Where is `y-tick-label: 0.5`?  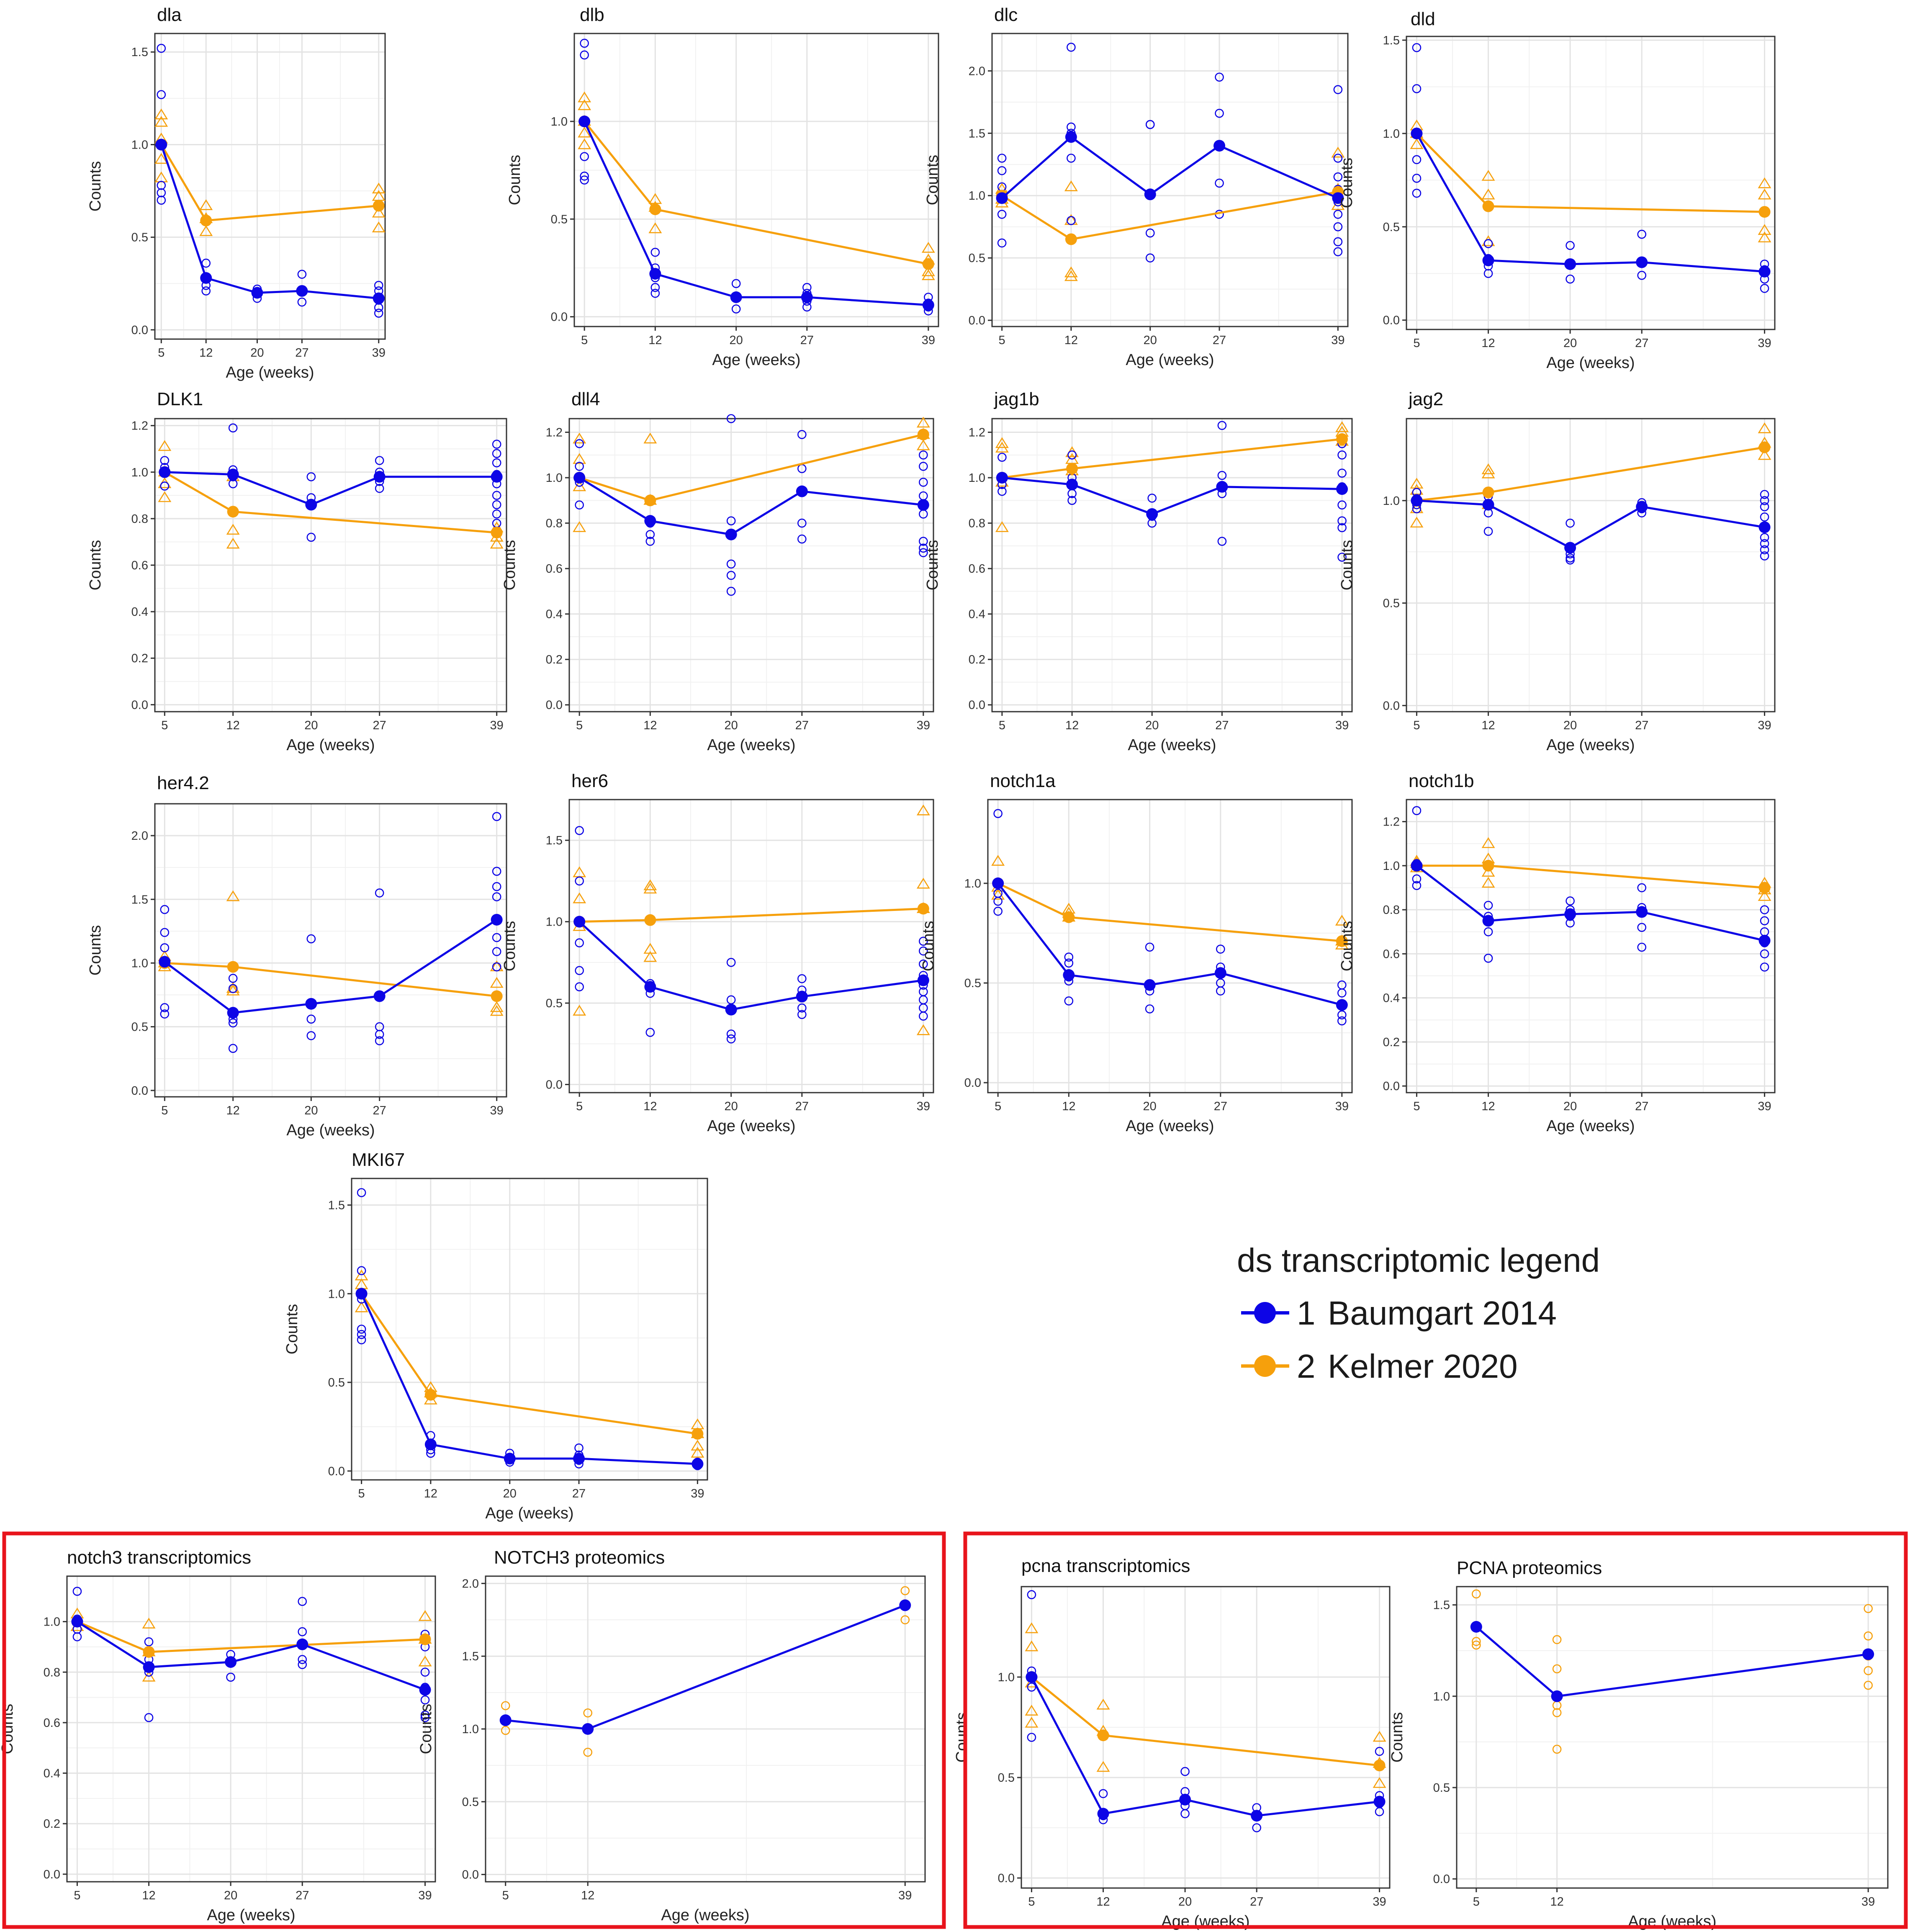
y-tick-label: 0.5 is located at coordinates (470, 1802).